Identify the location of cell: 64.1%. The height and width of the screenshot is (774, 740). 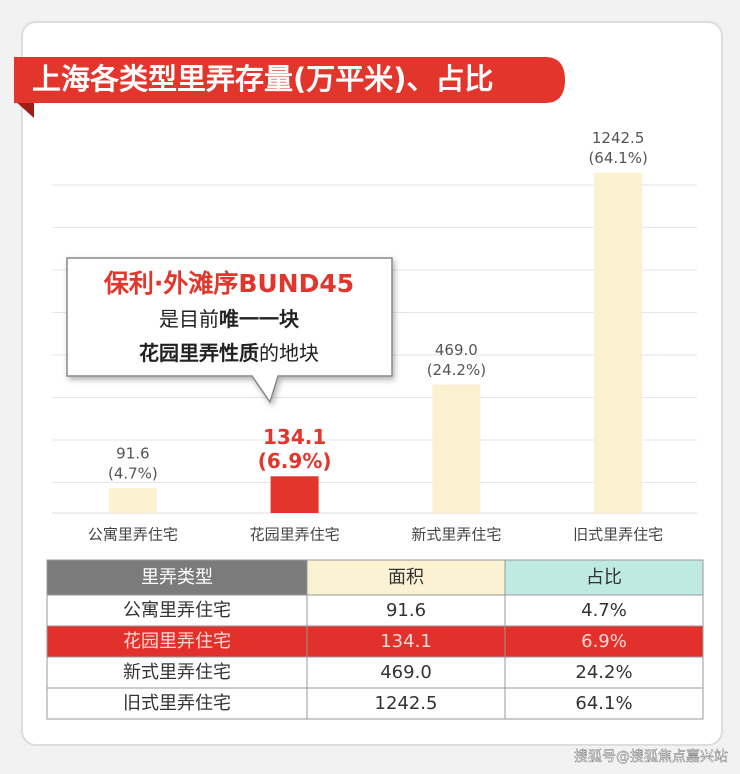
(603, 703).